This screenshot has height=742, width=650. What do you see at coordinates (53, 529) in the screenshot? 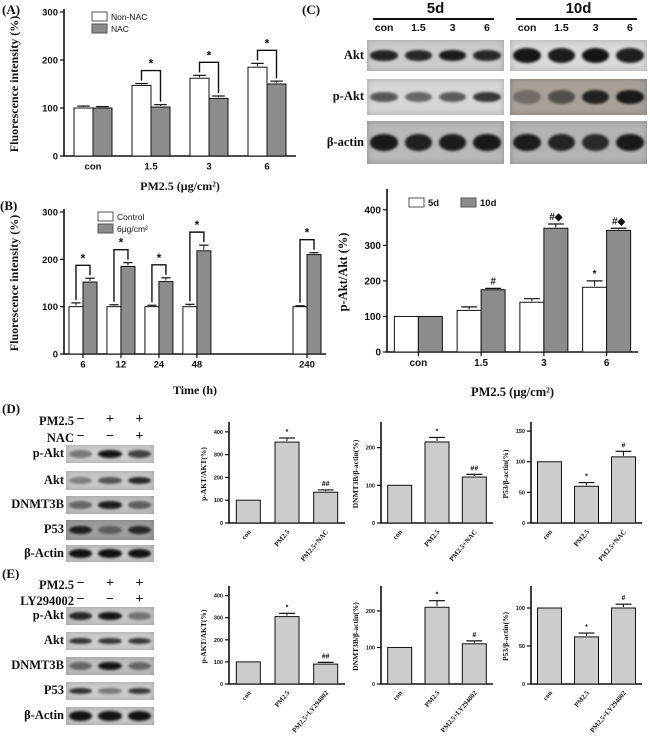
I see `blot-row-label: P53` at bounding box center [53, 529].